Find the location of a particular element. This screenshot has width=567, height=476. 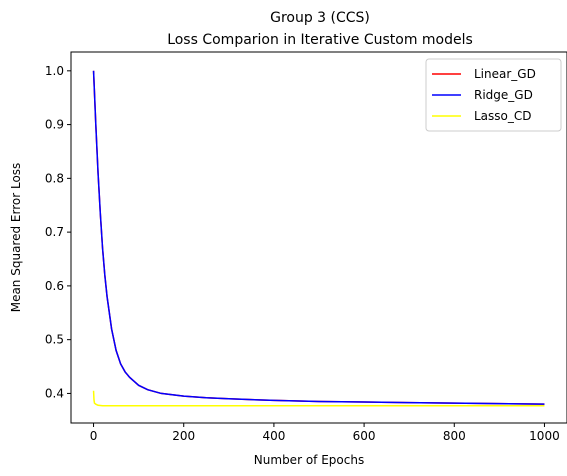

x-tick-label: 800 is located at coordinates (454, 436).